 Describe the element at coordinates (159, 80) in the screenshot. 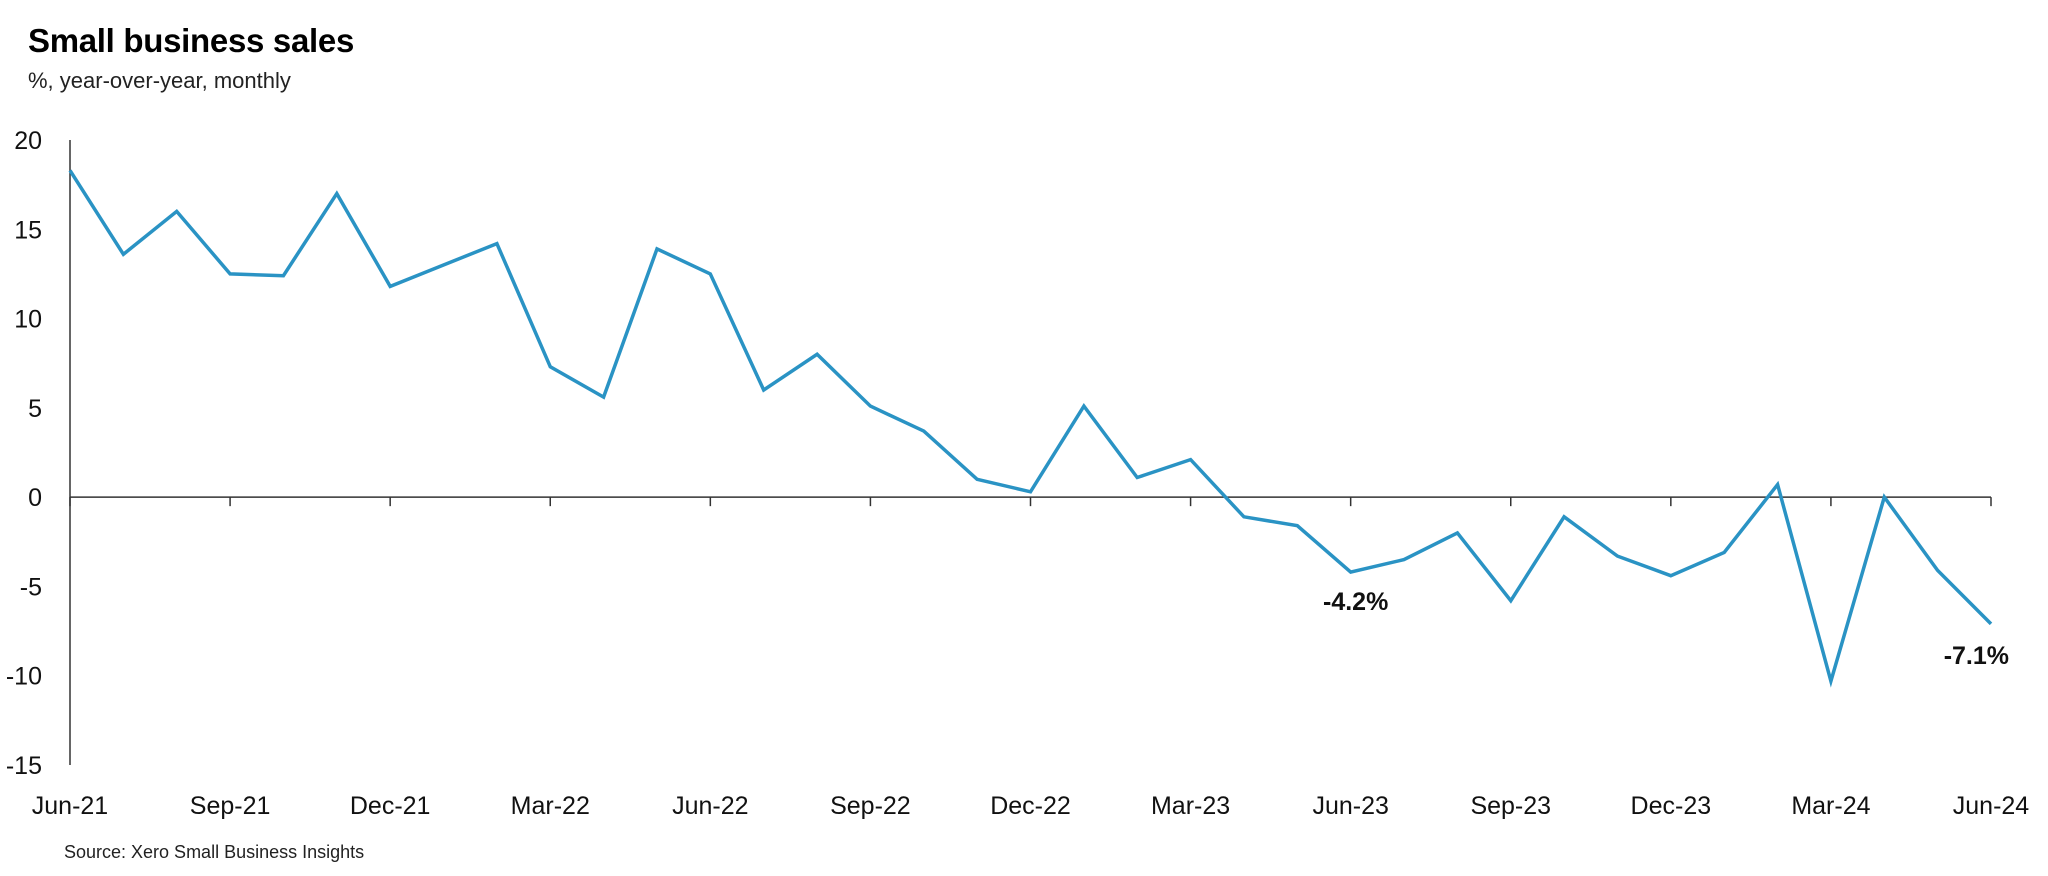

I see `chart-subtitle: %, year-over-year, monthly` at that location.